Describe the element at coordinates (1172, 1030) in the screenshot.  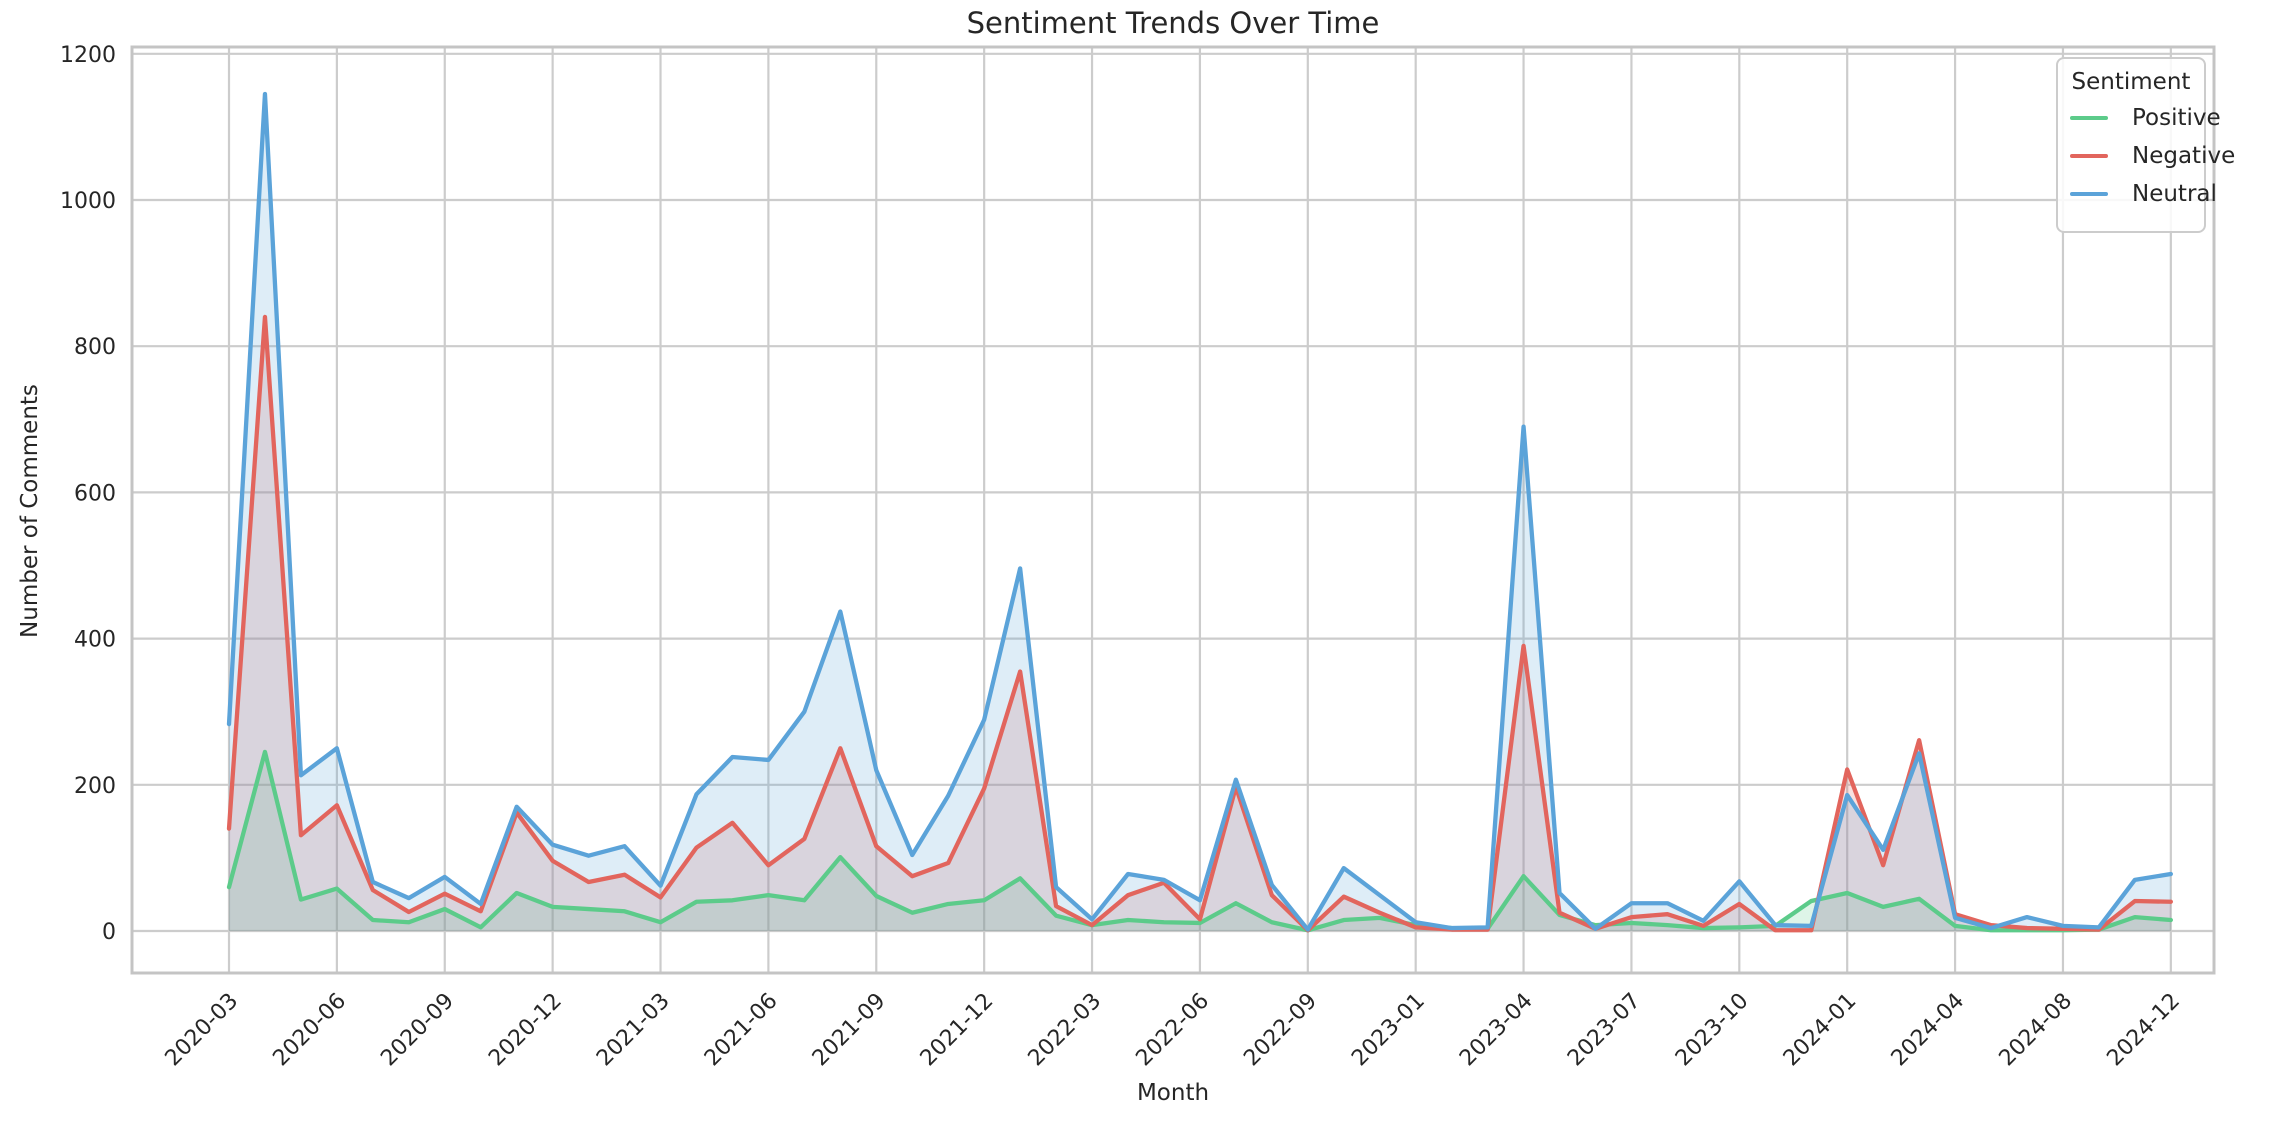
I see `x-tick-label: 2022-06` at that location.